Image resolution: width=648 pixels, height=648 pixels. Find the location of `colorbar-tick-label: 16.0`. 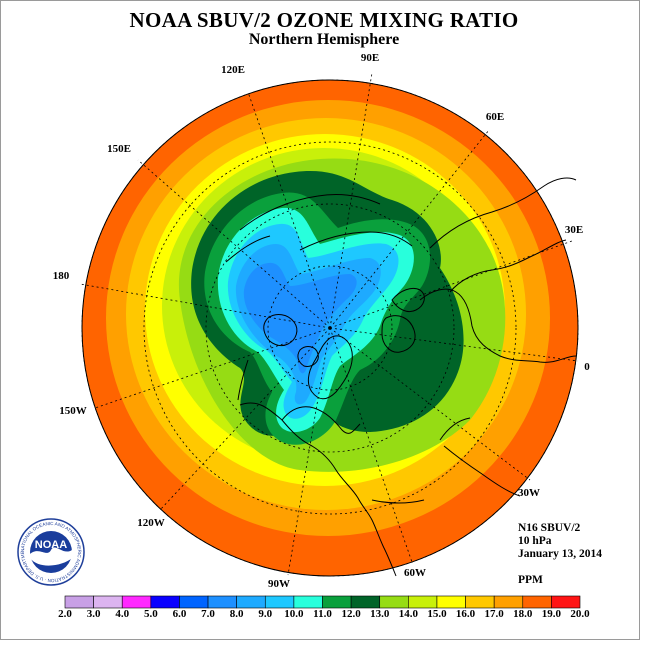

colorbar-tick-label: 16.0 is located at coordinates (465, 614).